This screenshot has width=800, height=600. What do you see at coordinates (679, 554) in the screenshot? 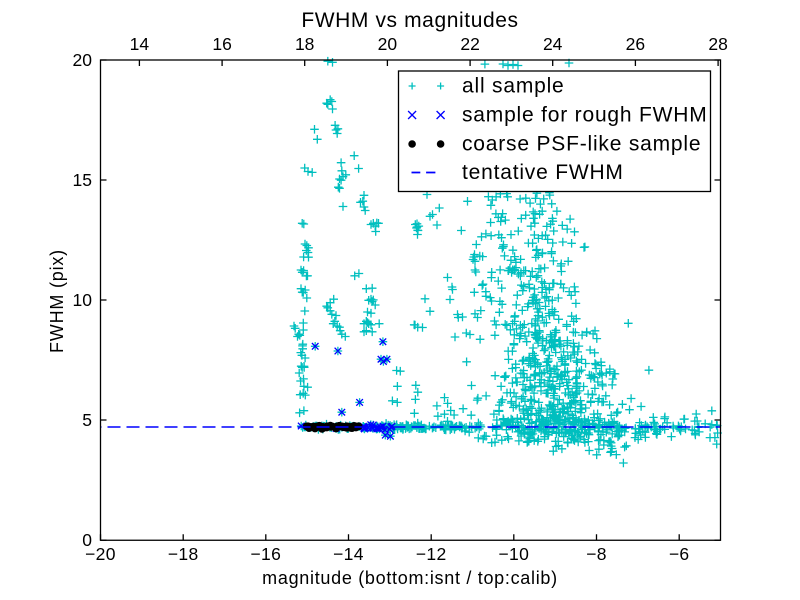
I see `svg-text: −6` at bounding box center [679, 554].